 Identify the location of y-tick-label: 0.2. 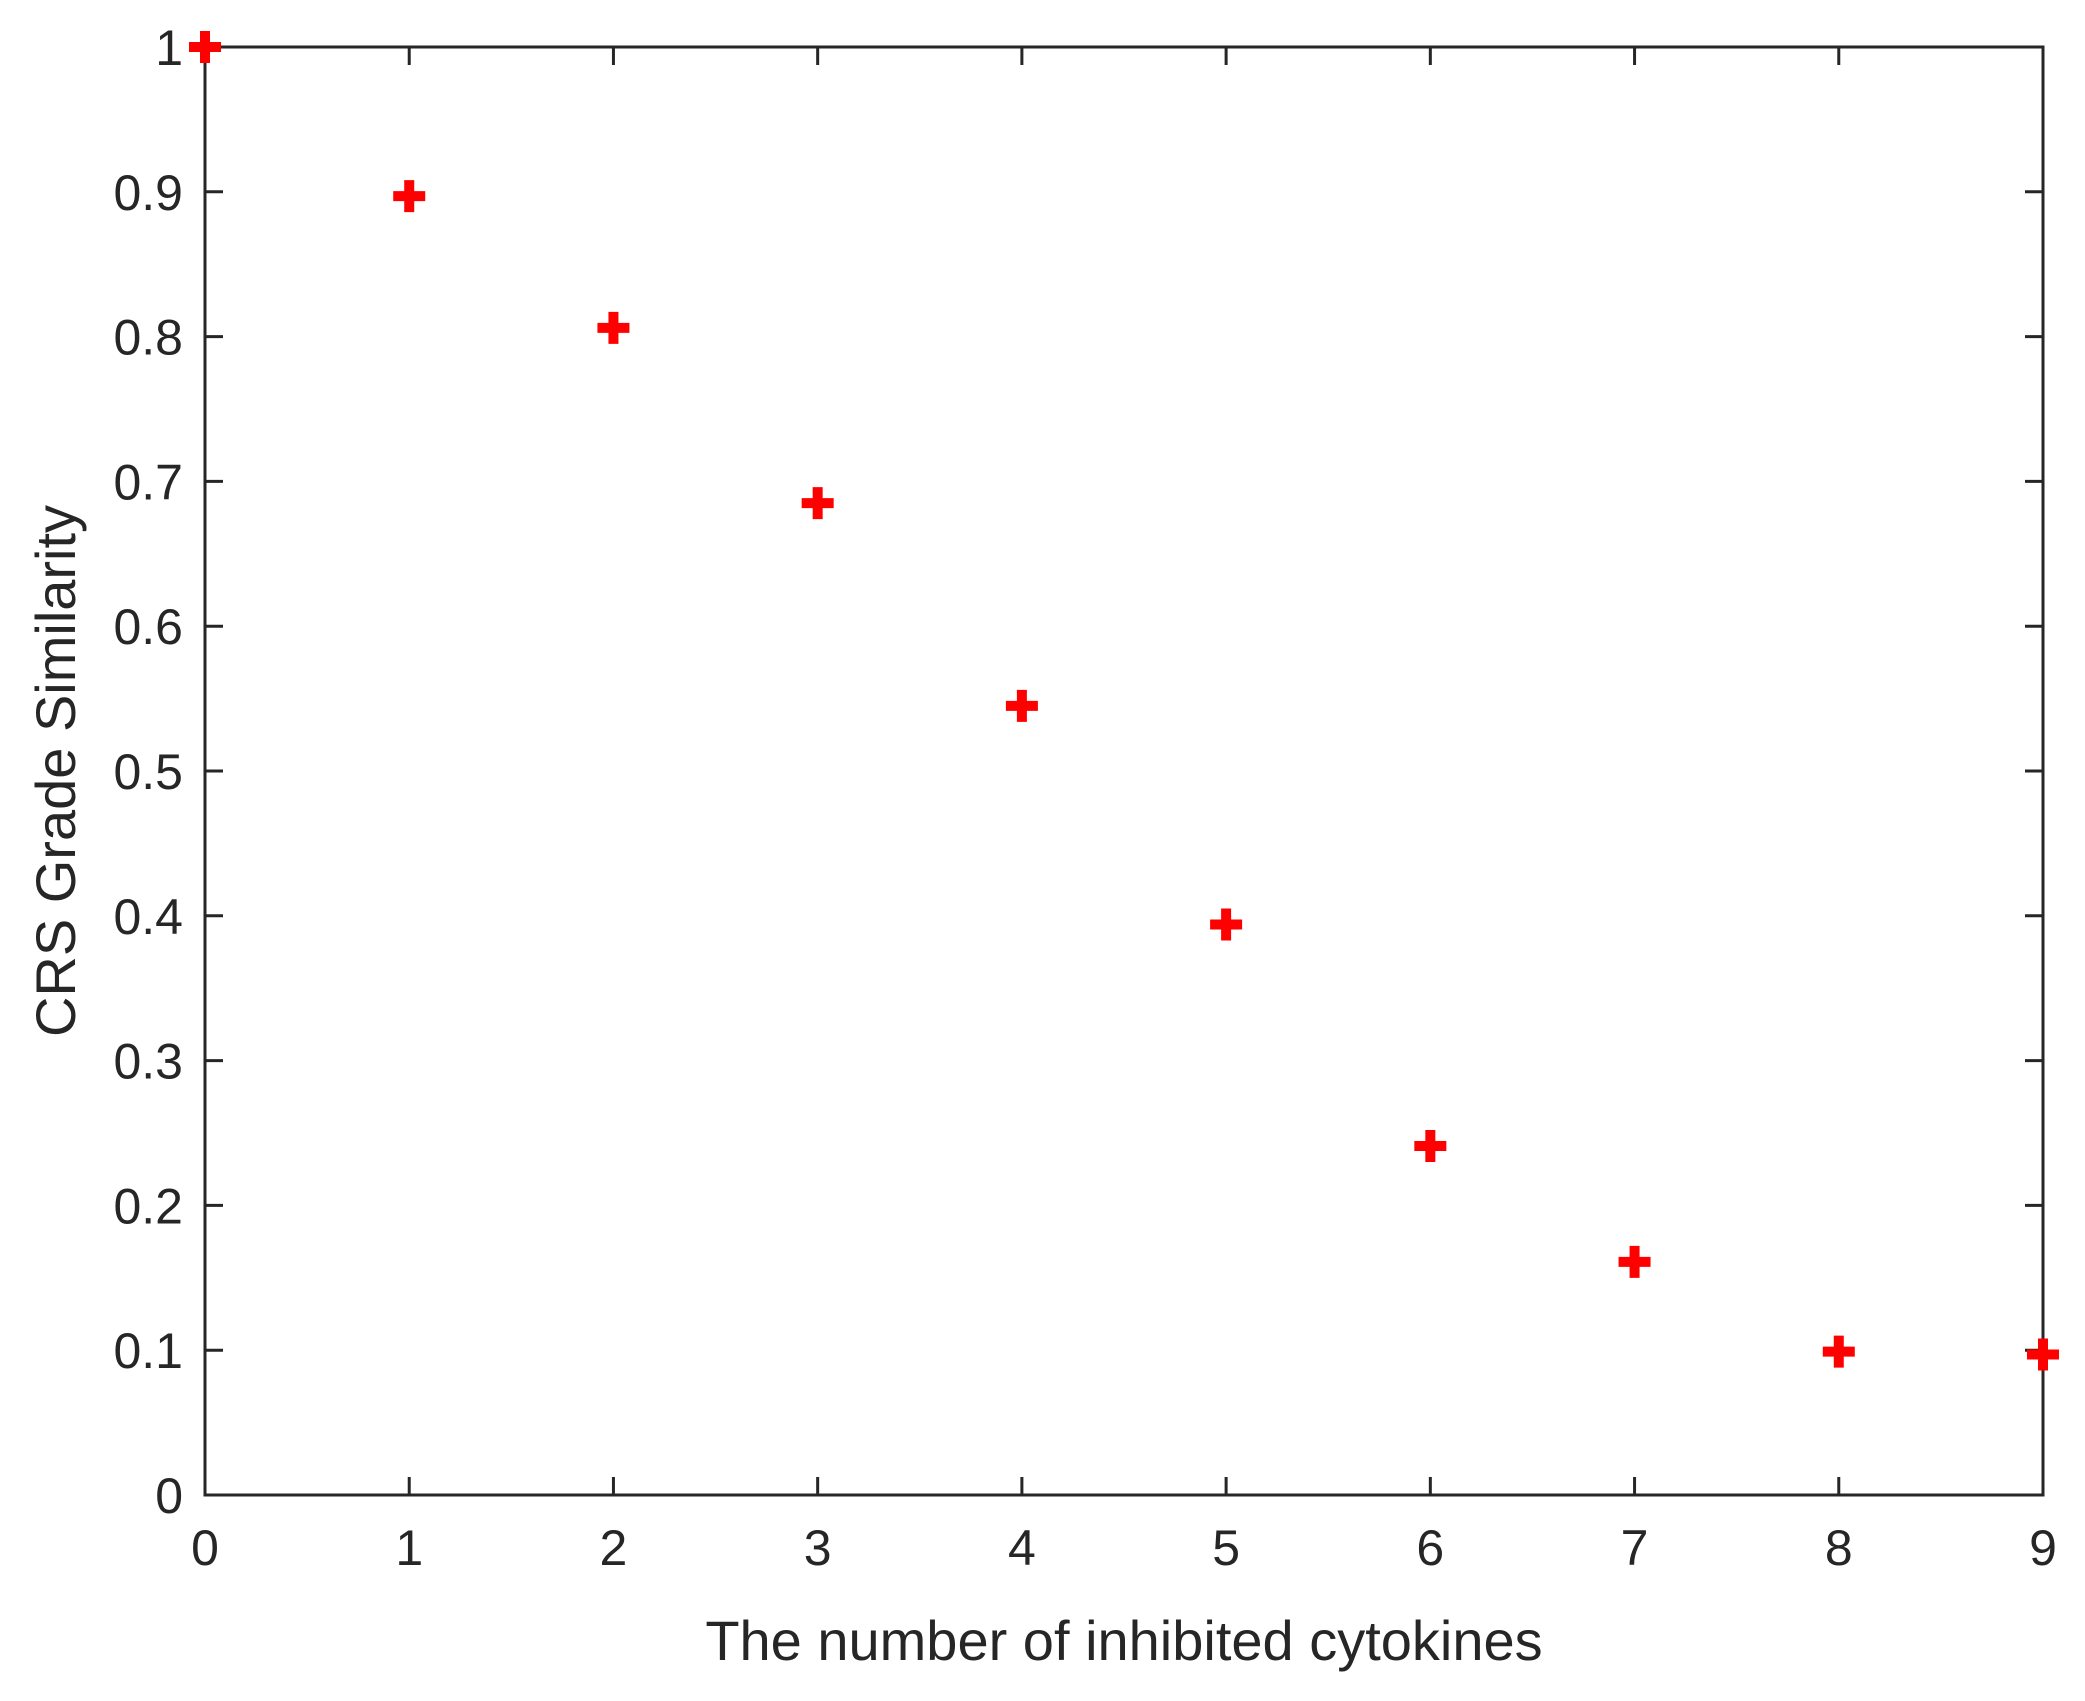
(148, 1206).